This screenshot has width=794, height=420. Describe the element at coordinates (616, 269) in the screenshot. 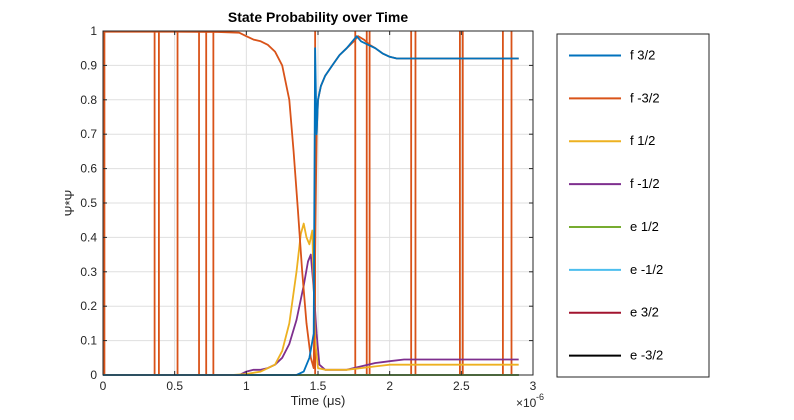

I see `legend-item: e -1/2` at that location.